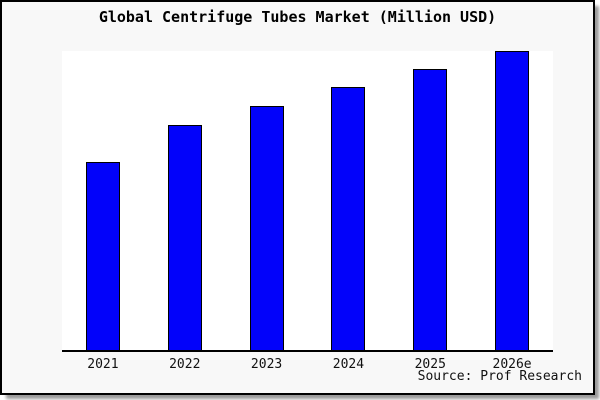 The width and height of the screenshot is (600, 400). What do you see at coordinates (102, 256) in the screenshot?
I see `bar-2021` at bounding box center [102, 256].